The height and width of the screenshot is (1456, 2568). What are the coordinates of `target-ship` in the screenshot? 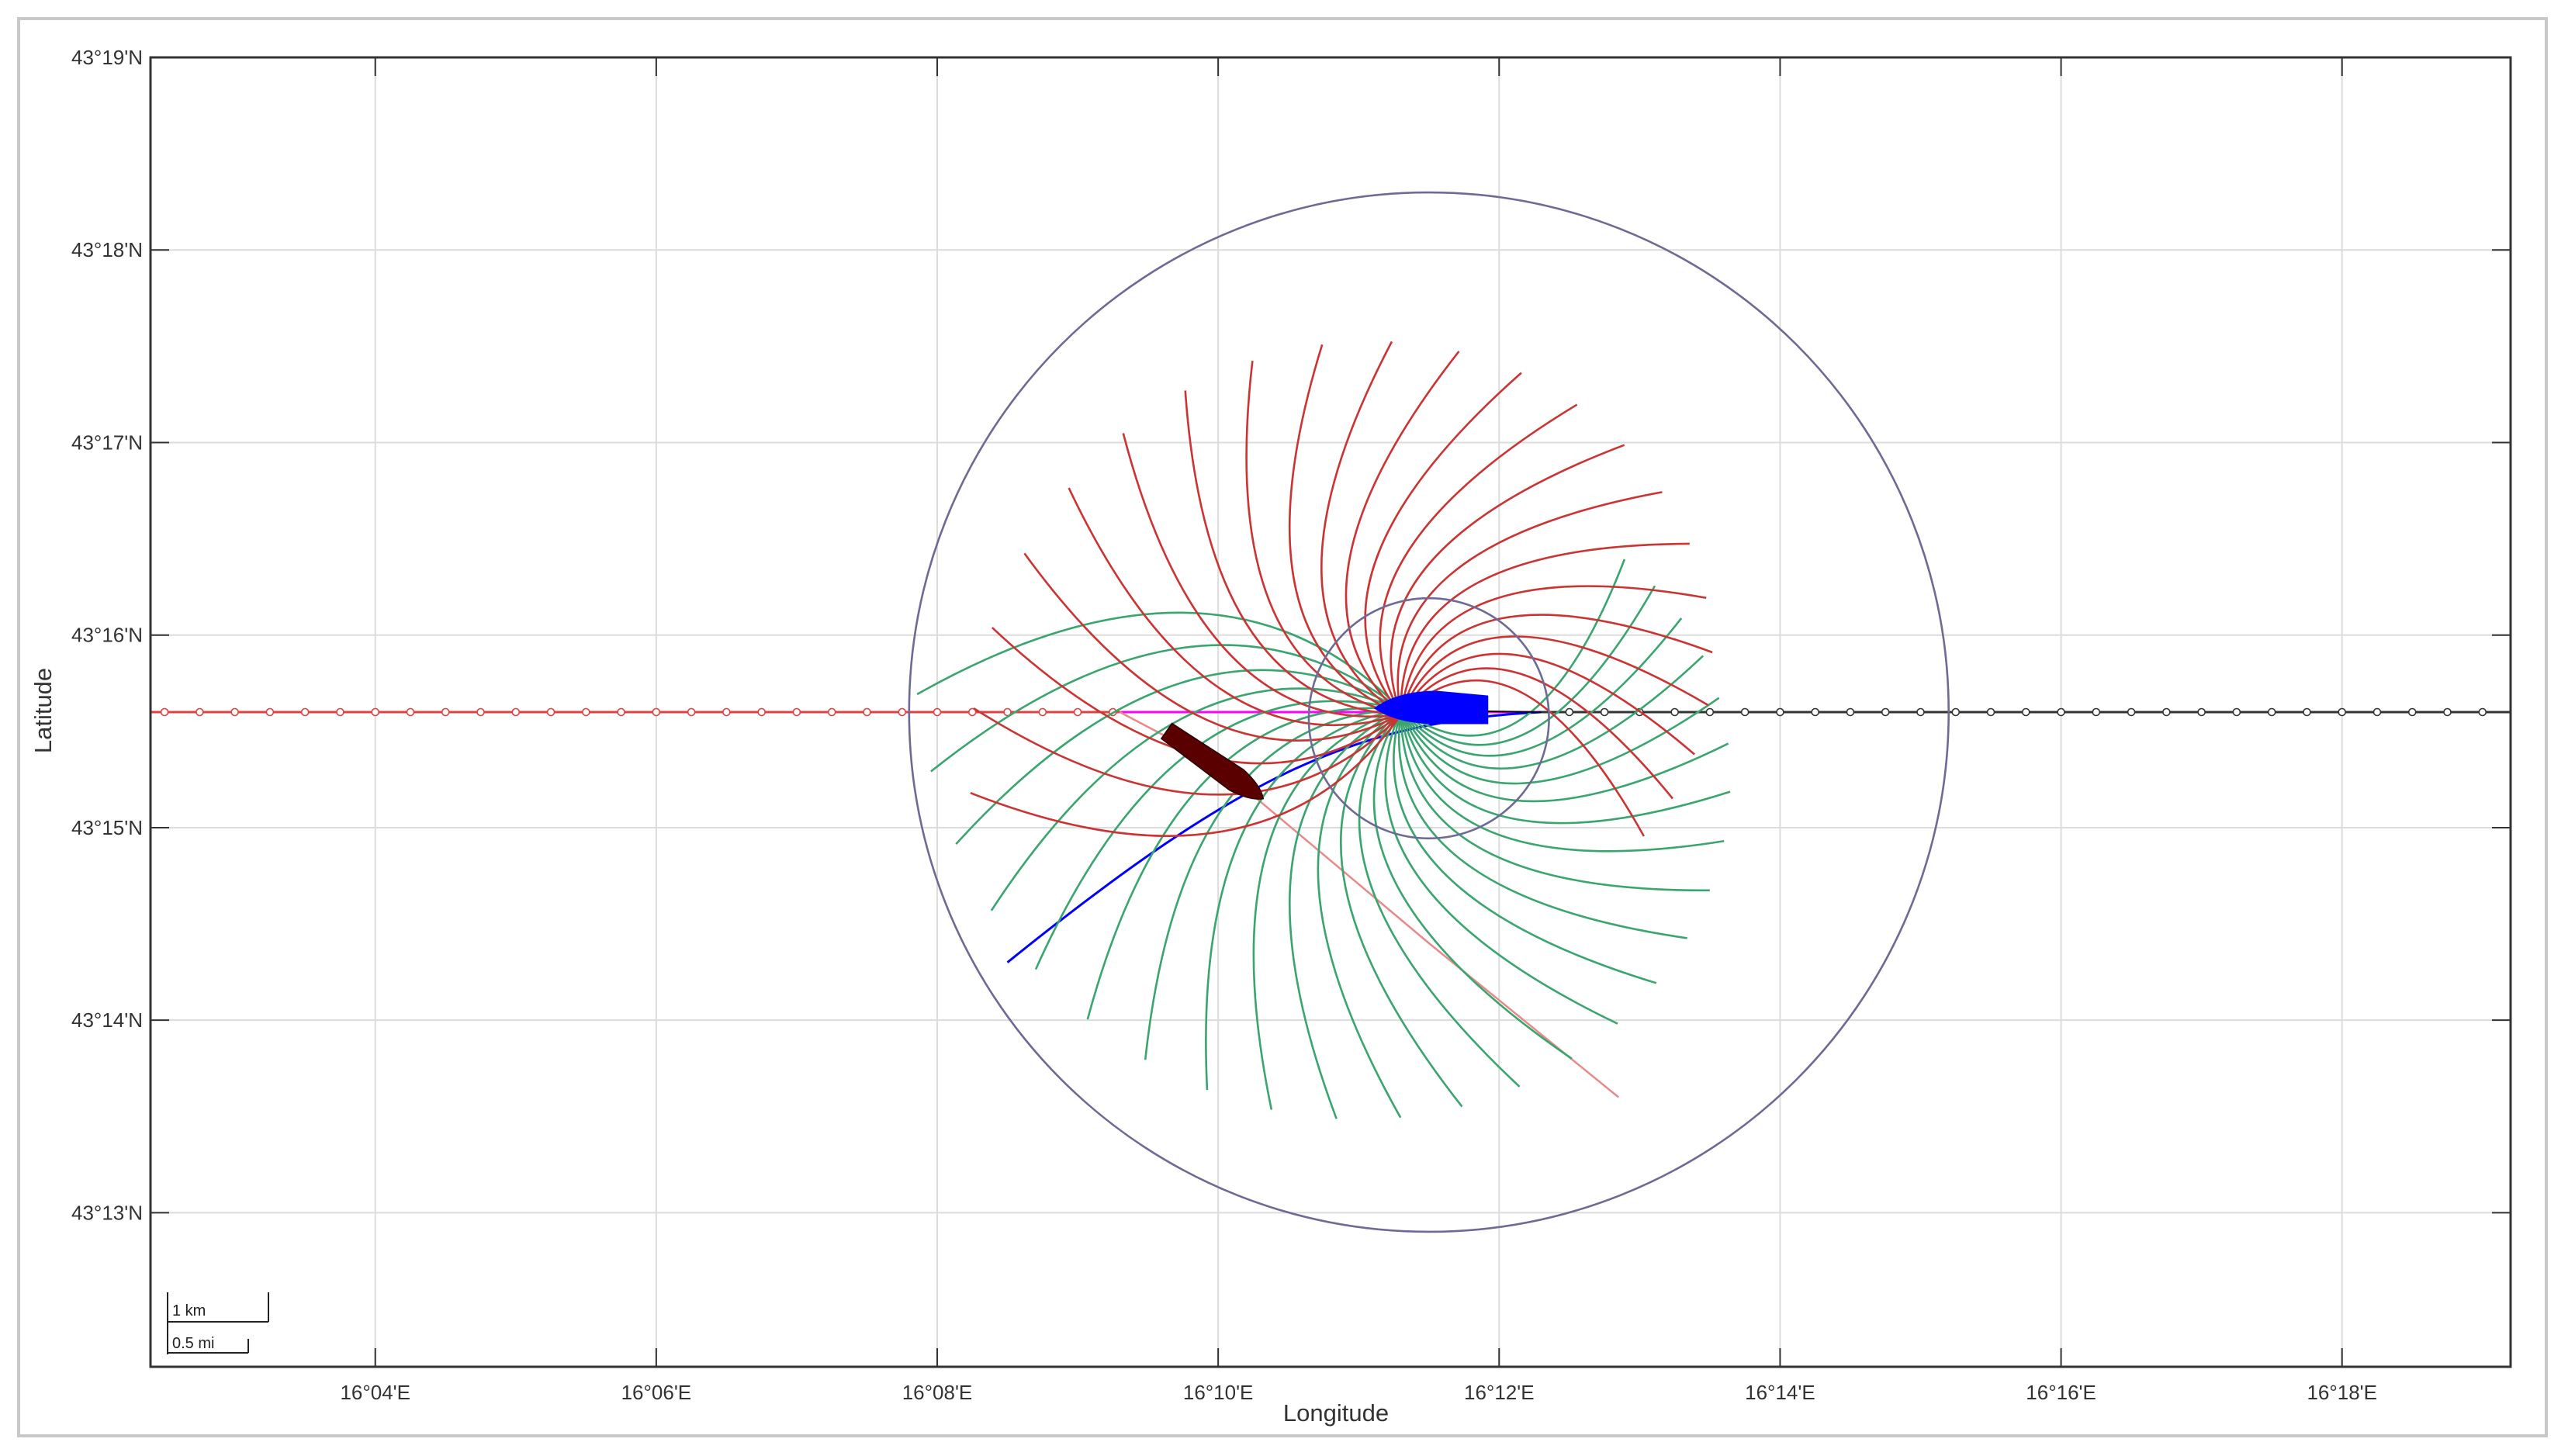 It's located at (1212, 761).